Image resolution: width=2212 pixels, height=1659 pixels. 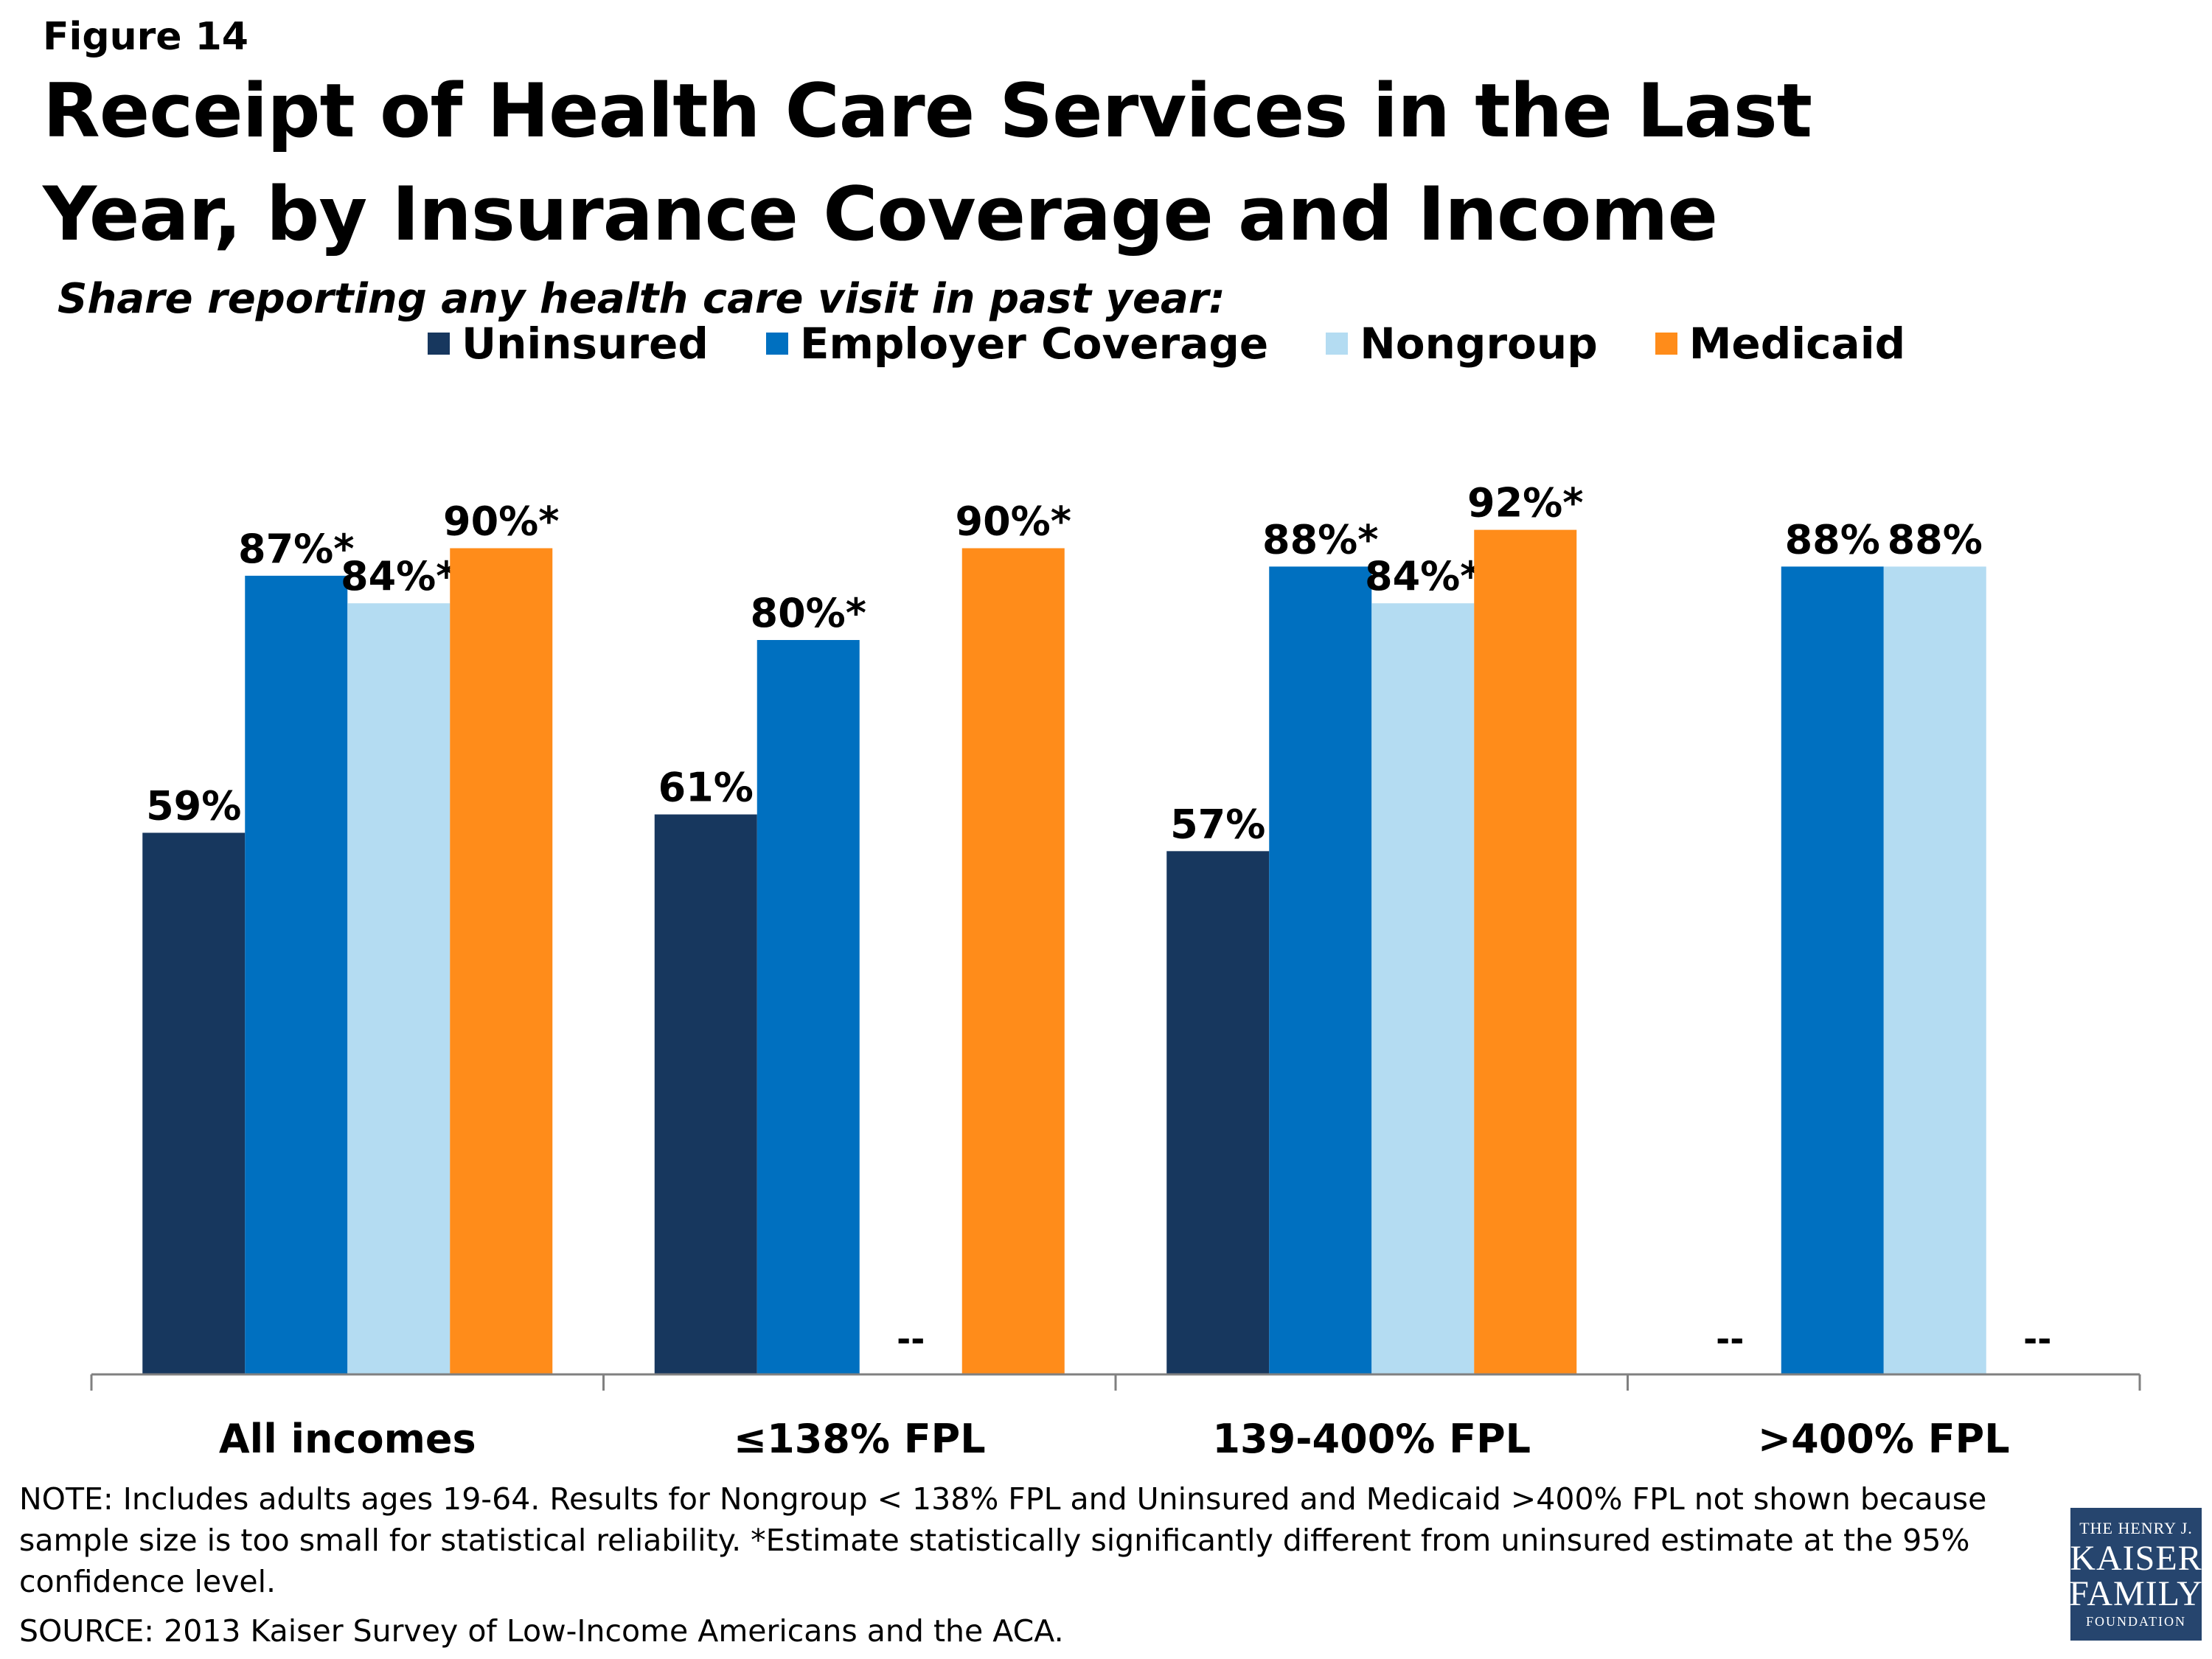 What do you see at coordinates (1217, 824) in the screenshot?
I see `data-label-uninsured-139-400-fpl: 57%` at bounding box center [1217, 824].